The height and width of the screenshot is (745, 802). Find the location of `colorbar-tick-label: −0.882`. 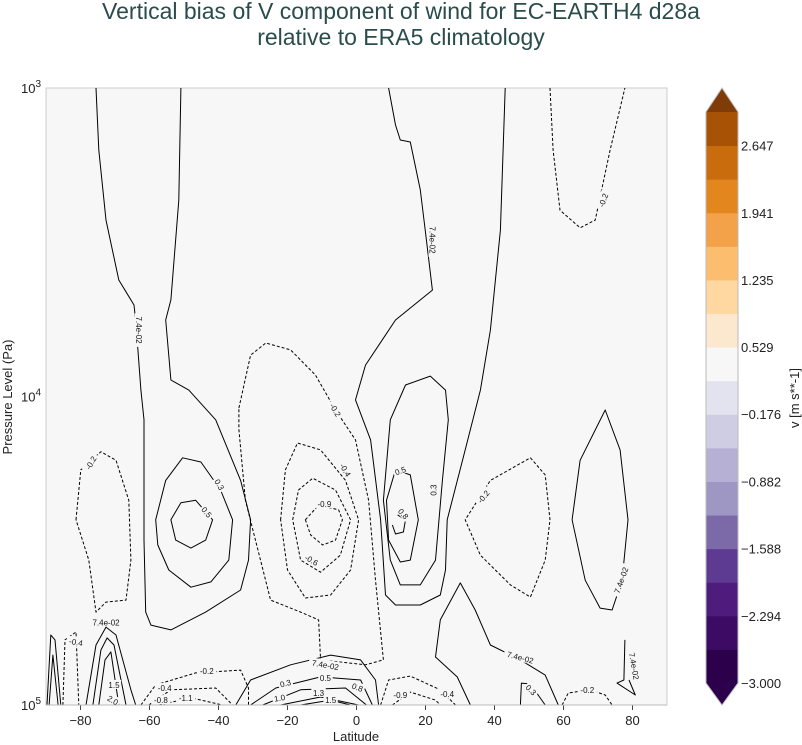

colorbar-tick-label: −0.882 is located at coordinates (761, 481).